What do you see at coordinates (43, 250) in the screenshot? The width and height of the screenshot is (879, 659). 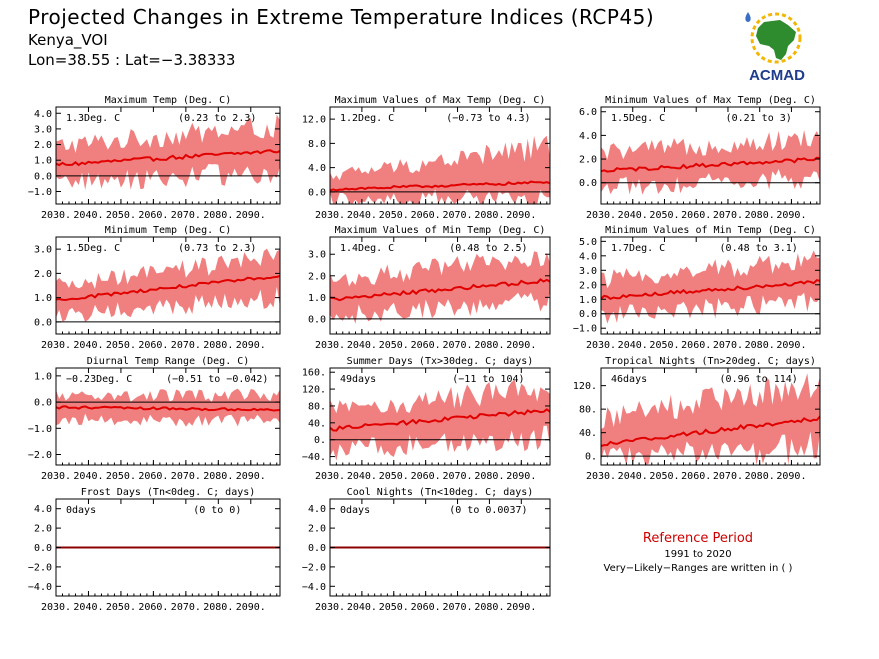 I see `y-tick-label: 3.0` at bounding box center [43, 250].